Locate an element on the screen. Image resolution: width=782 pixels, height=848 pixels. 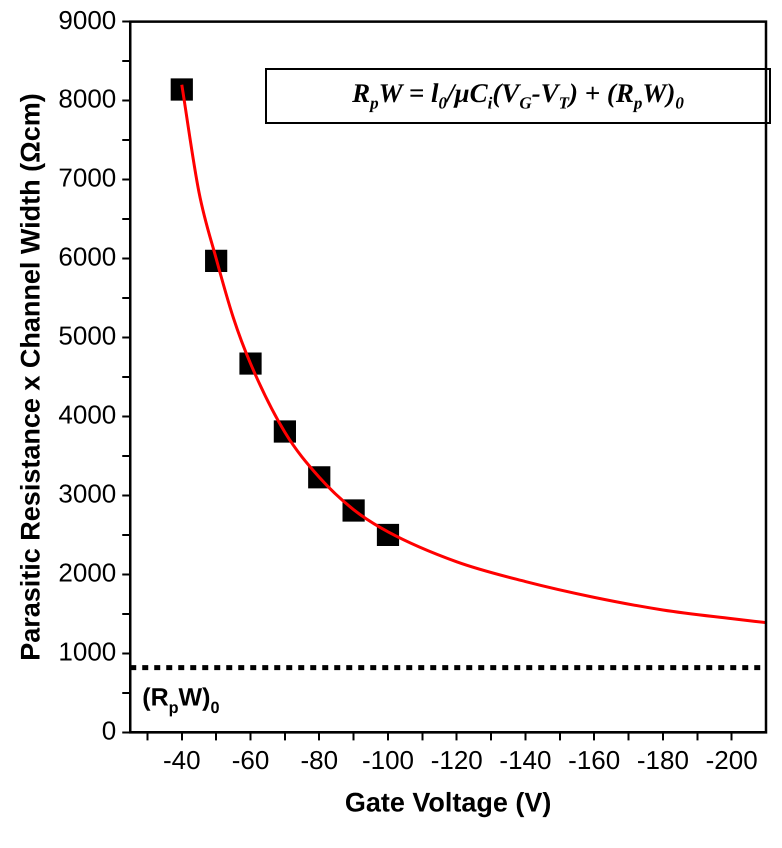
x-tick-label: -120 is located at coordinates (456, 760).